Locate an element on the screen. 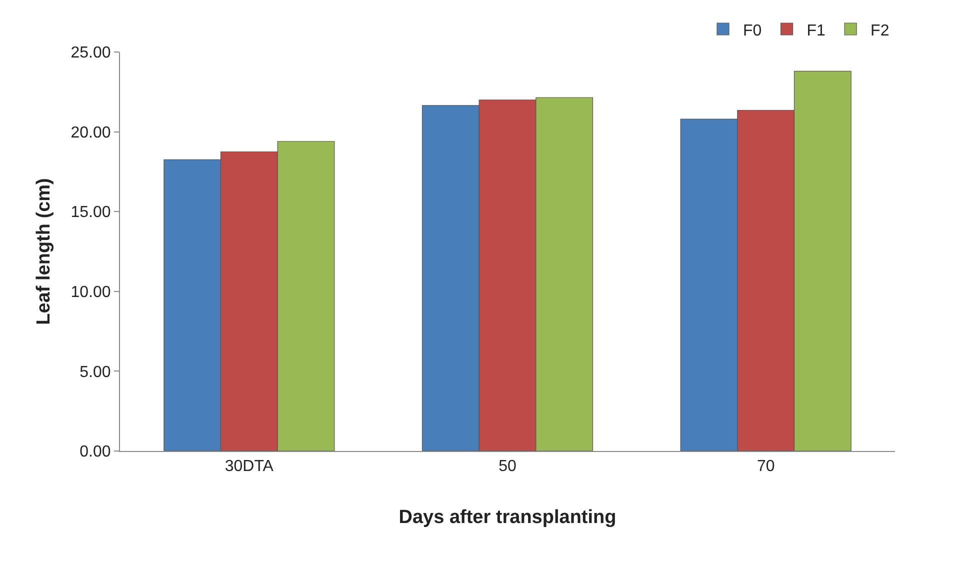 The height and width of the screenshot is (581, 955). legend-label: F0 is located at coordinates (752, 31).